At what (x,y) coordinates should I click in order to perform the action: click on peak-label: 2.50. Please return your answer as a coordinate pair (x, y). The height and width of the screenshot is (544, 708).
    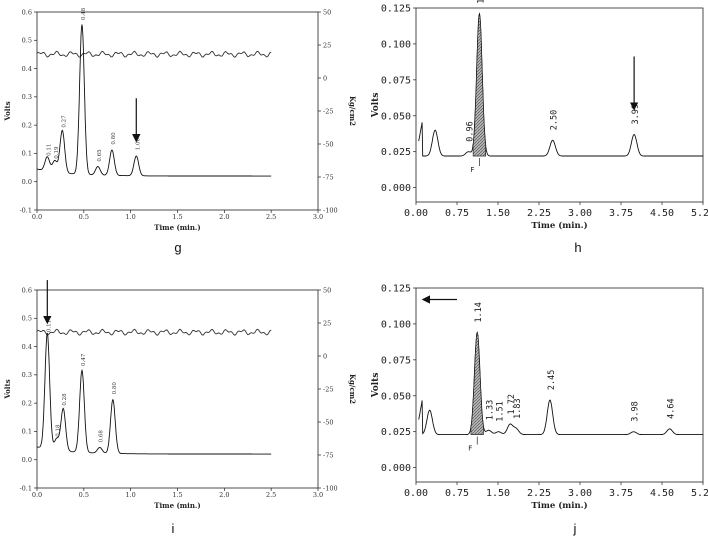
    Looking at the image, I should click on (555, 120).